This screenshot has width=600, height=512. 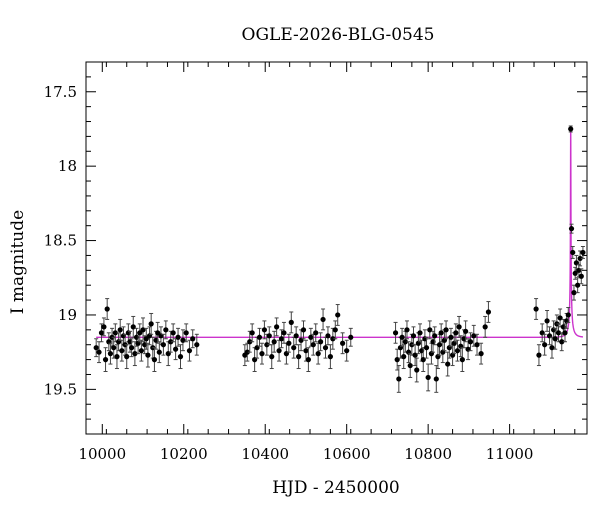 I want to click on y-tick-label: 18.5, so click(x=60, y=241).